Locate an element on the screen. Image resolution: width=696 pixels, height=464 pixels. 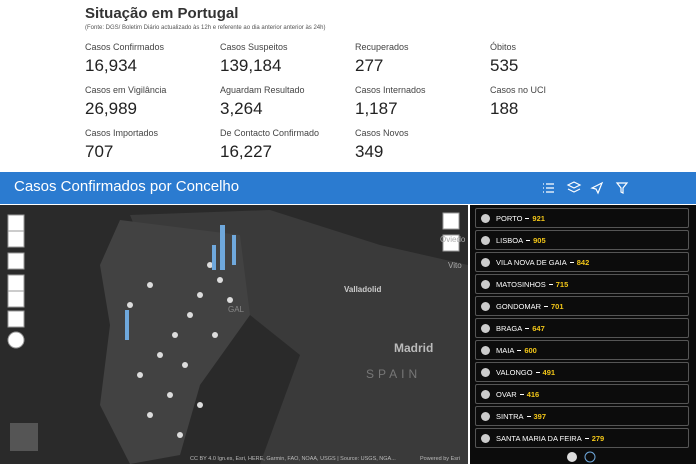
stat-value: 16,934 is located at coordinates (111, 65).